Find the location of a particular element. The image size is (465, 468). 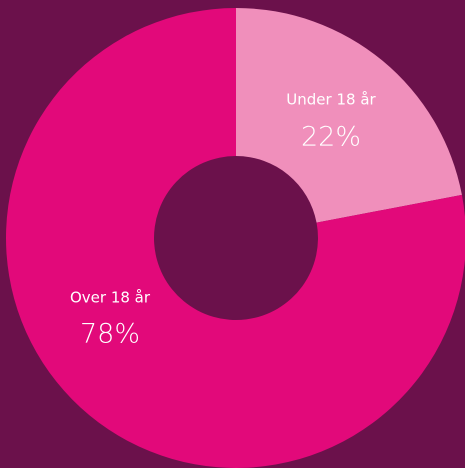

slice-value: 22% is located at coordinates (331, 137).